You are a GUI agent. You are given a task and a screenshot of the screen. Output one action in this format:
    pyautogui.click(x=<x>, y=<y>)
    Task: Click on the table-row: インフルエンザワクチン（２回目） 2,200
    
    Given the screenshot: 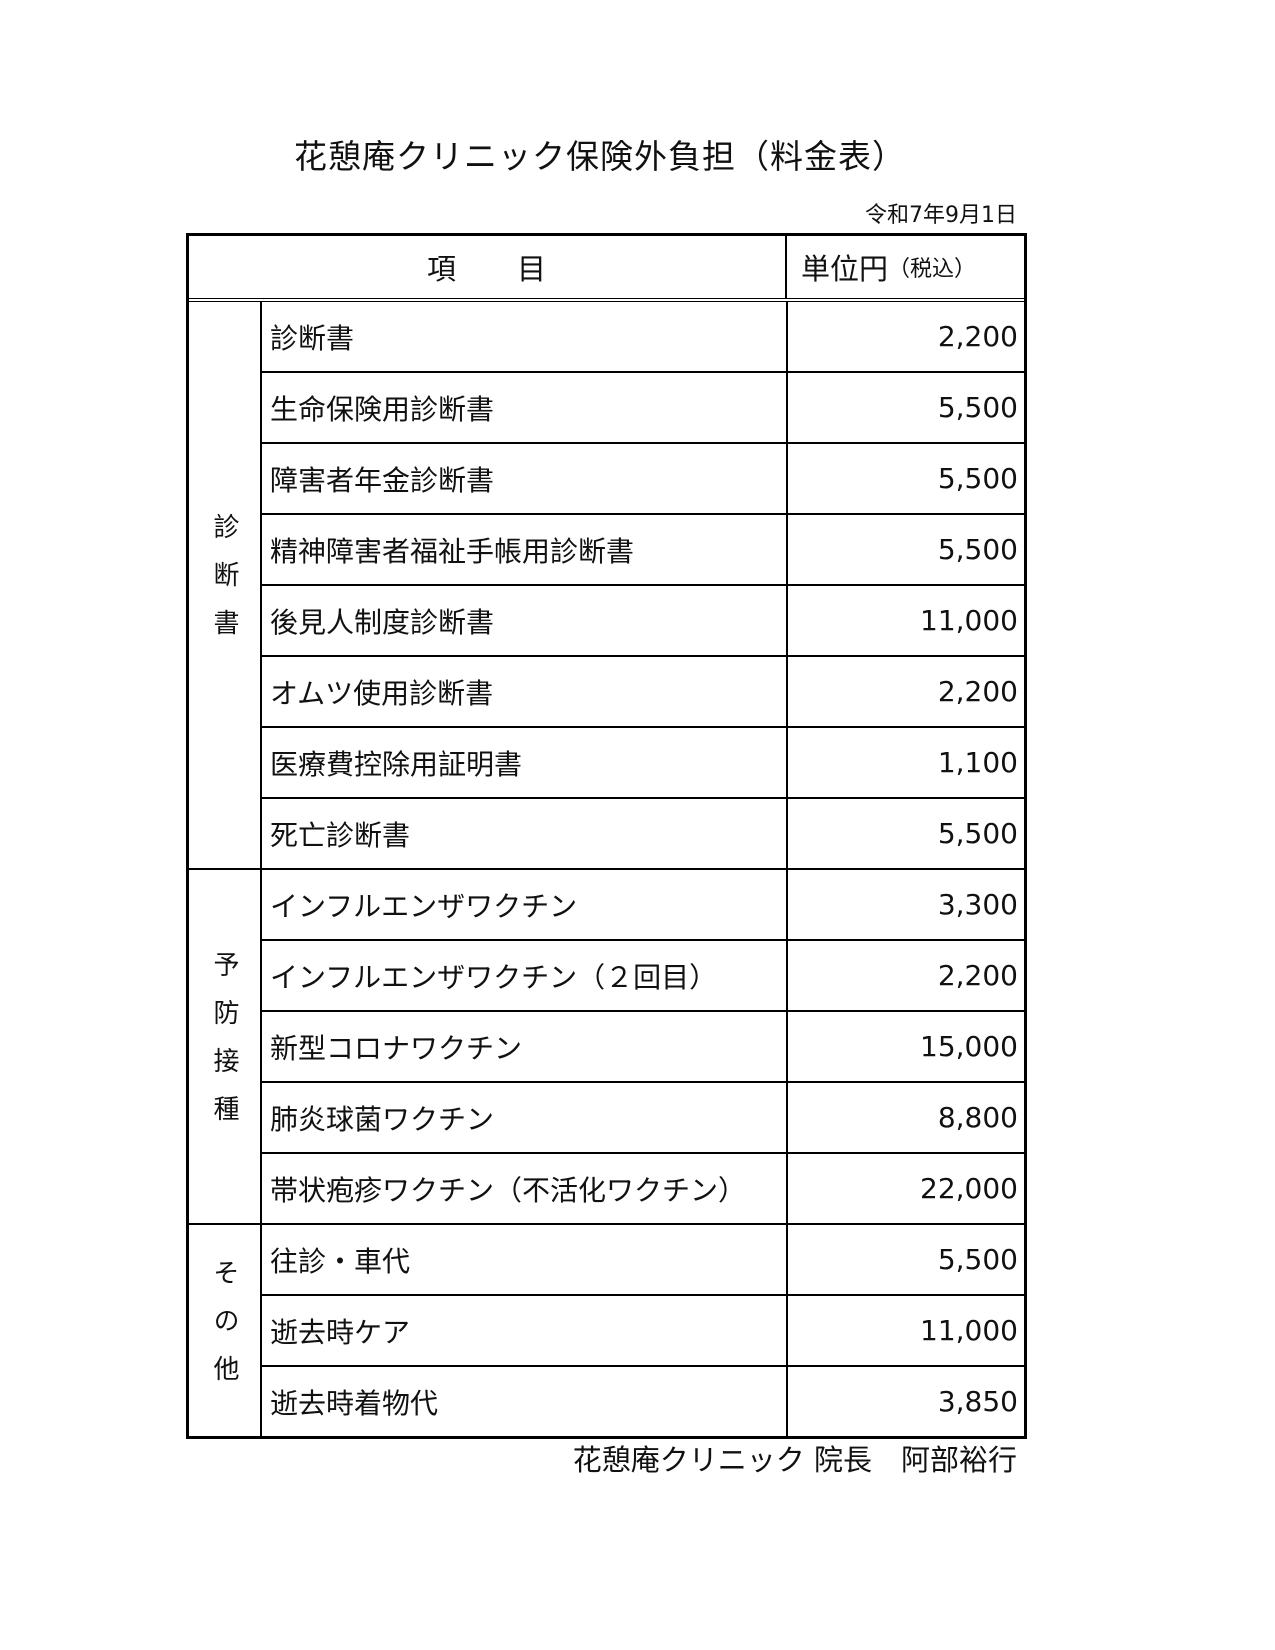 What is the action you would take?
    pyautogui.click(x=643, y=976)
    